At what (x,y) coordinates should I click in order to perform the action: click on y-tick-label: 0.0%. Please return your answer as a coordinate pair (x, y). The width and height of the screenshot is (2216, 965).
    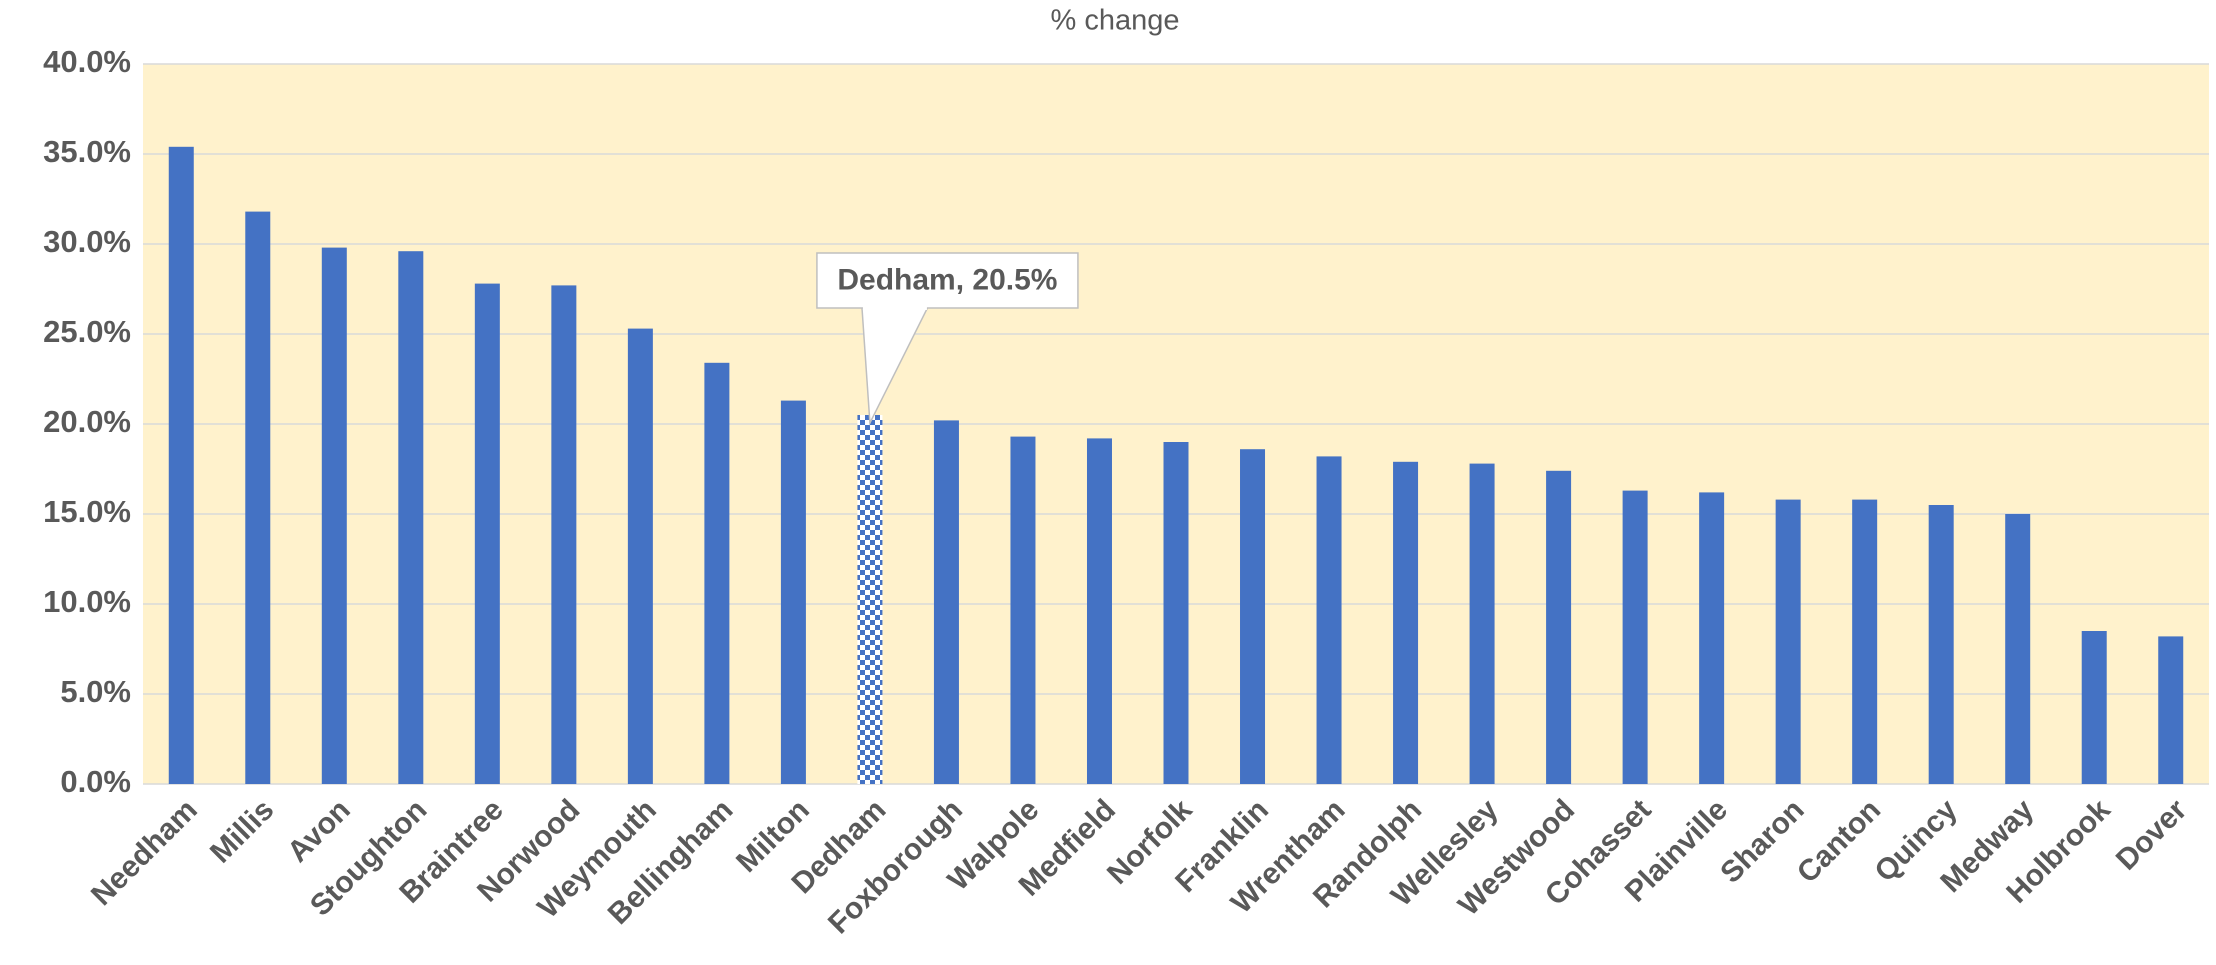
    Looking at the image, I should click on (95, 781).